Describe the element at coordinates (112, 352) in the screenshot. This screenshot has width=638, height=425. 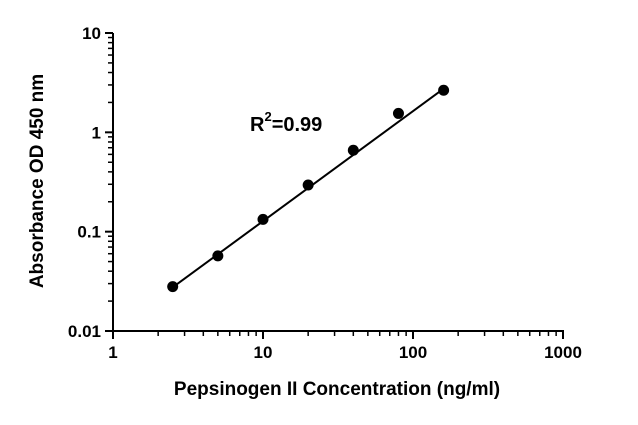
I see `x-tick-label: 1` at that location.